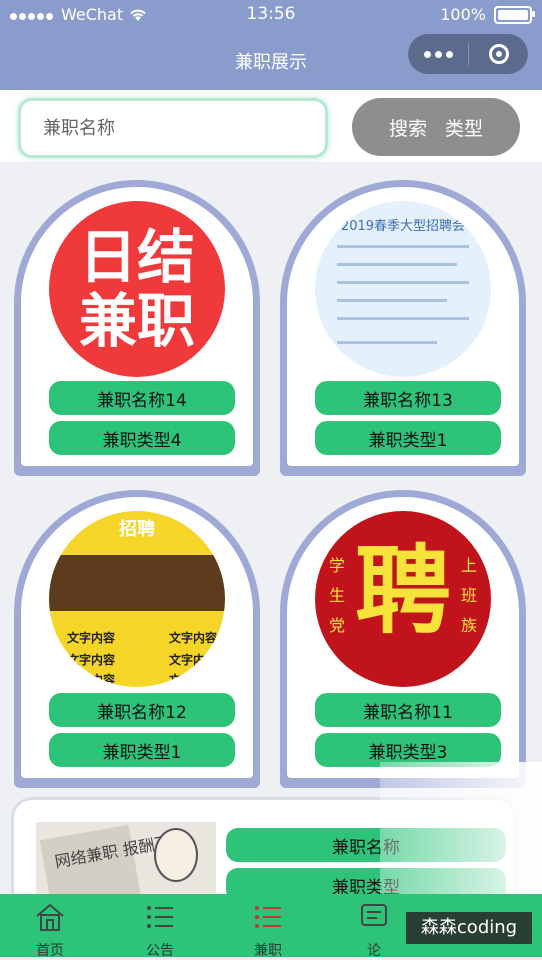 This screenshot has width=542, height=960. I want to click on close-mini-program-button, so click(498, 54).